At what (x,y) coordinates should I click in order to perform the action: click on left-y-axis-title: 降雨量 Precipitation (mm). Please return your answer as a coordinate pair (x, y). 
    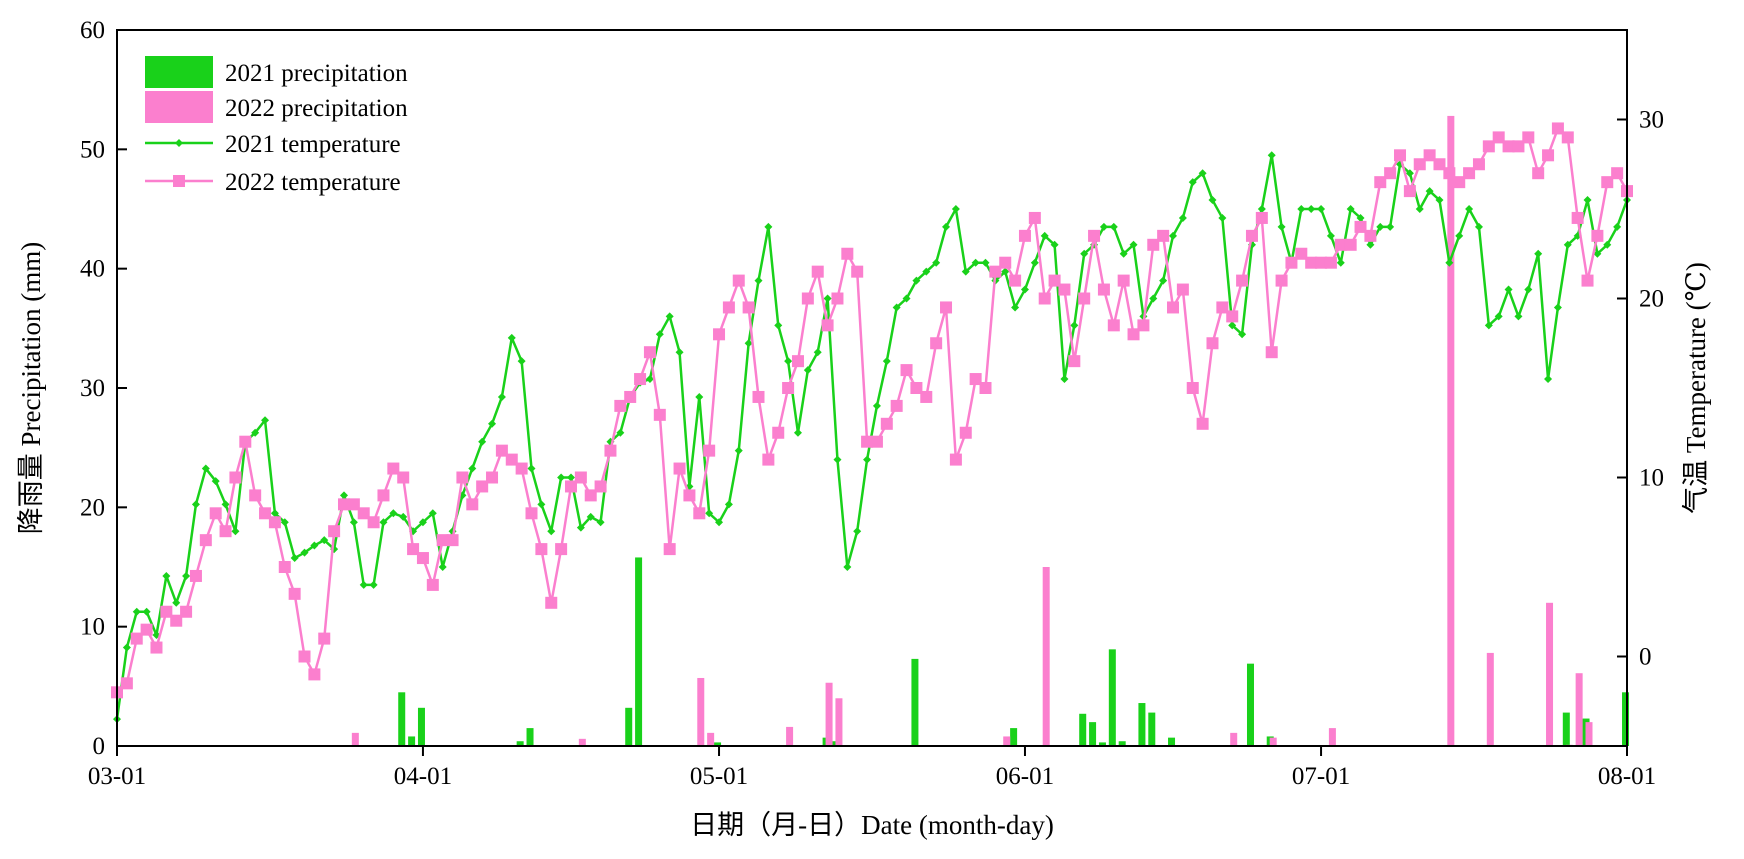
    Looking at the image, I should click on (31, 388).